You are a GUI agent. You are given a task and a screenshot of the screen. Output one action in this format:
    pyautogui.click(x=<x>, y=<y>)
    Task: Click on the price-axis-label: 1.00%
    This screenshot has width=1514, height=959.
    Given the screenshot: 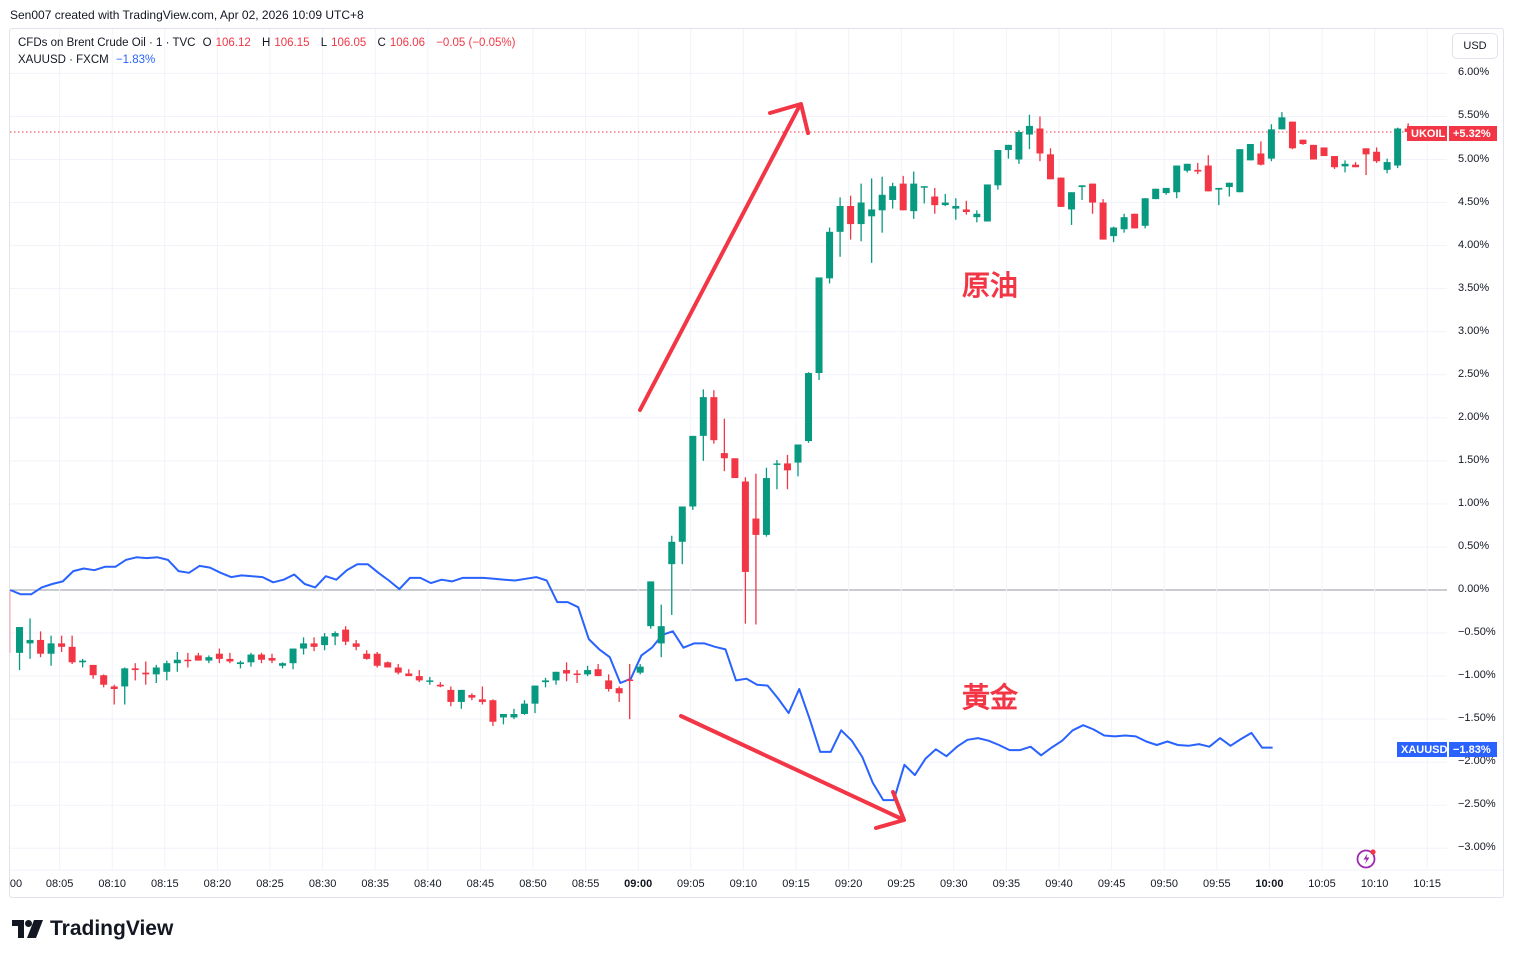 What is the action you would take?
    pyautogui.click(x=1474, y=502)
    